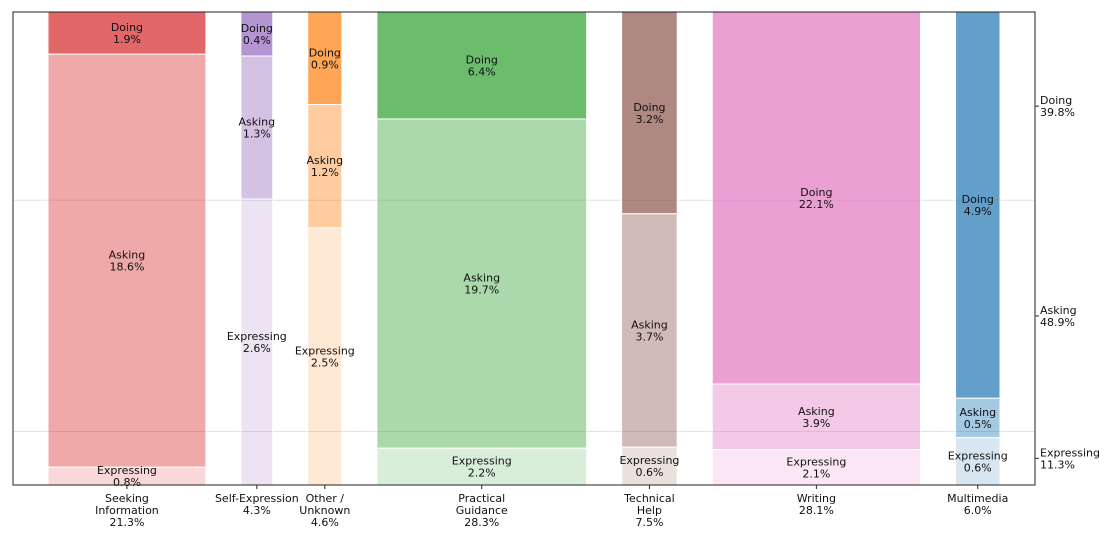  What do you see at coordinates (257, 504) in the screenshot?
I see `x-tick-label: Self-Expression 4.3%` at bounding box center [257, 504].